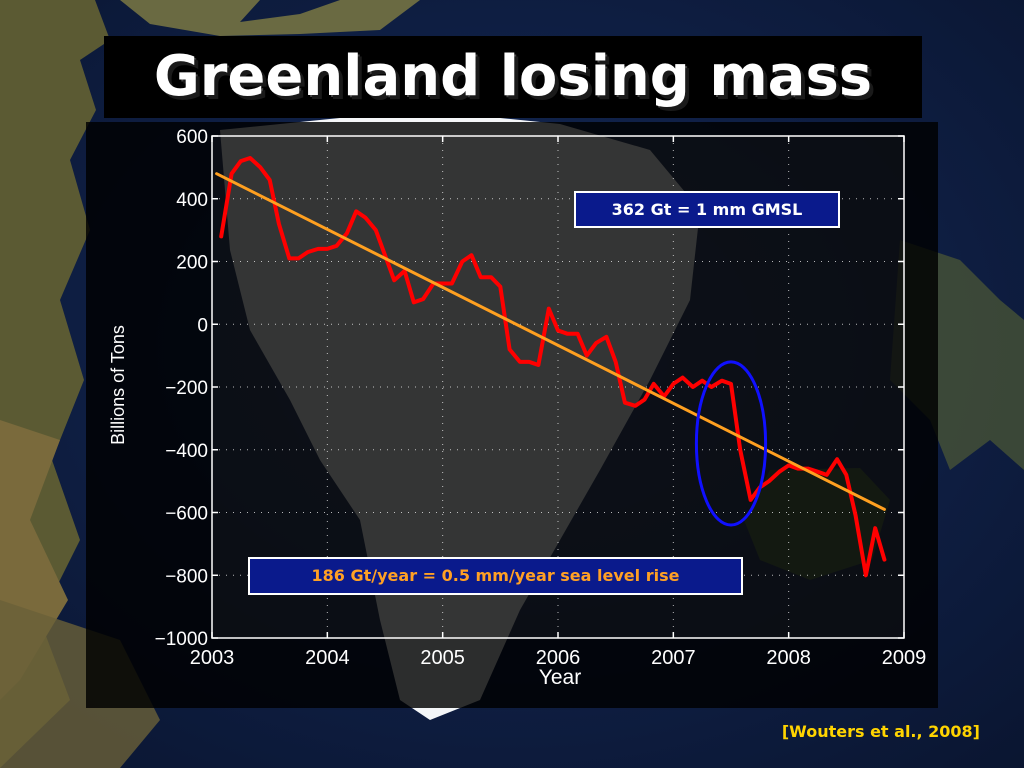 This screenshot has width=1024, height=768. What do you see at coordinates (181, 639) in the screenshot?
I see `y-tick-label: −1000` at bounding box center [181, 639].